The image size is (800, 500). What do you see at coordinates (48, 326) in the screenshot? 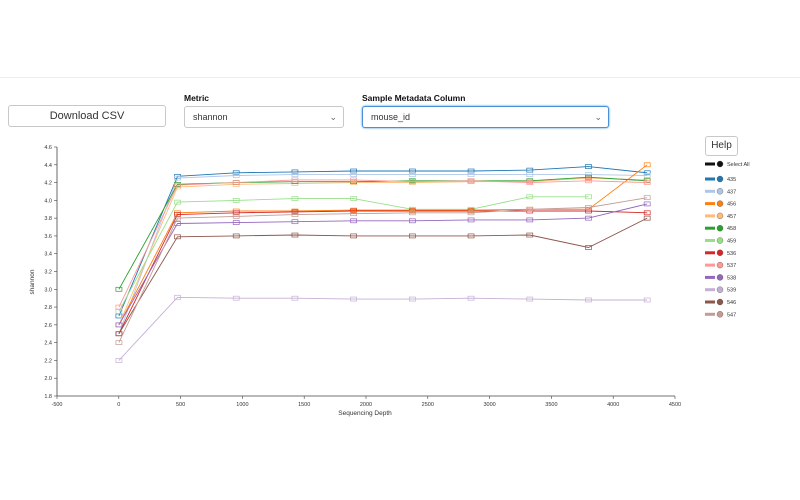
I see `y-tick-label: 2.6` at bounding box center [48, 326].